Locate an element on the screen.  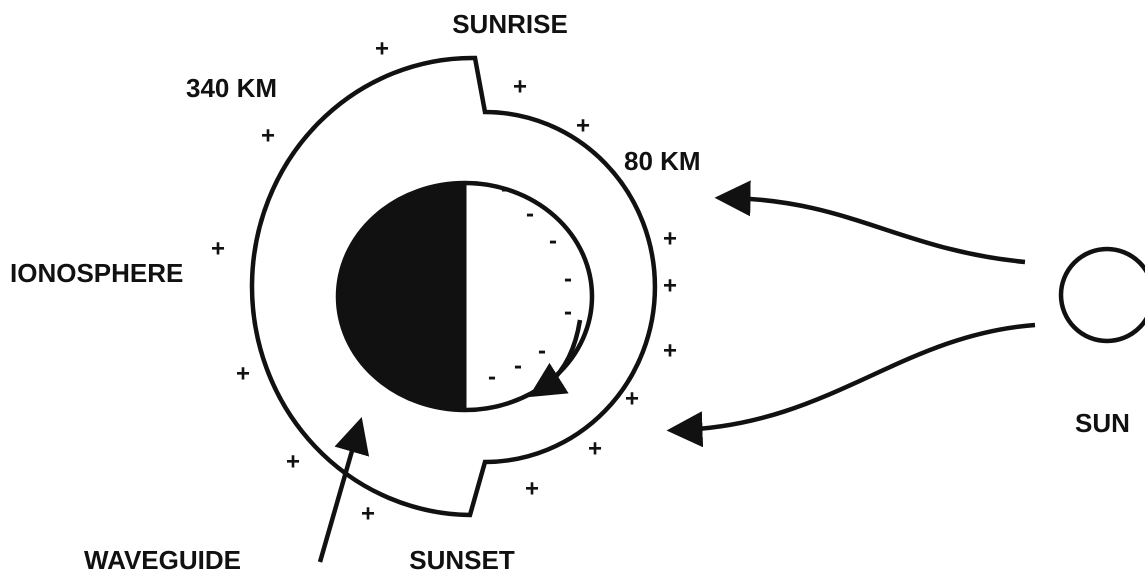
earth-night is located at coordinates (401, 296).